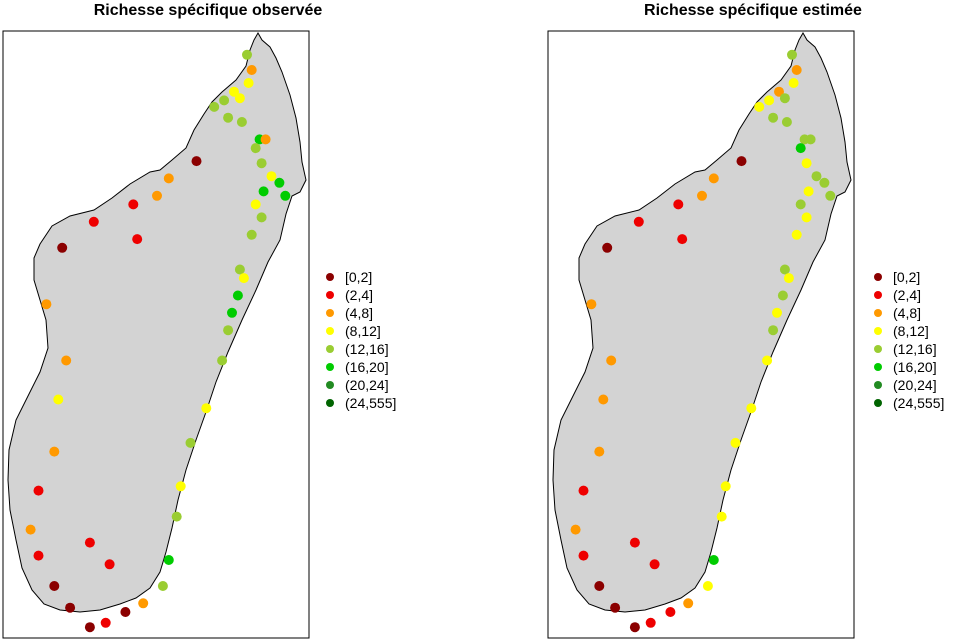 This screenshot has height=641, width=961. I want to click on legend-label: (2,4], so click(907, 295).